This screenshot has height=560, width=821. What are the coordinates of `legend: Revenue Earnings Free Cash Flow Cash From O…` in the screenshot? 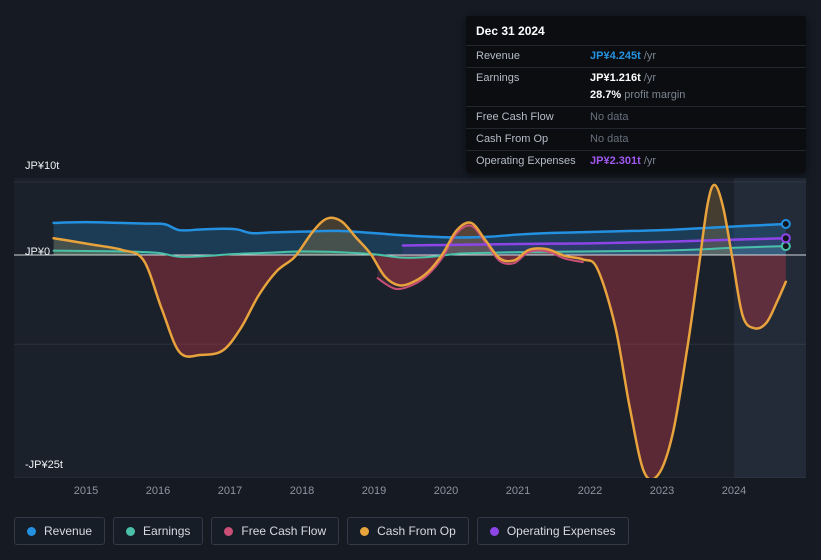 It's located at (321, 531).